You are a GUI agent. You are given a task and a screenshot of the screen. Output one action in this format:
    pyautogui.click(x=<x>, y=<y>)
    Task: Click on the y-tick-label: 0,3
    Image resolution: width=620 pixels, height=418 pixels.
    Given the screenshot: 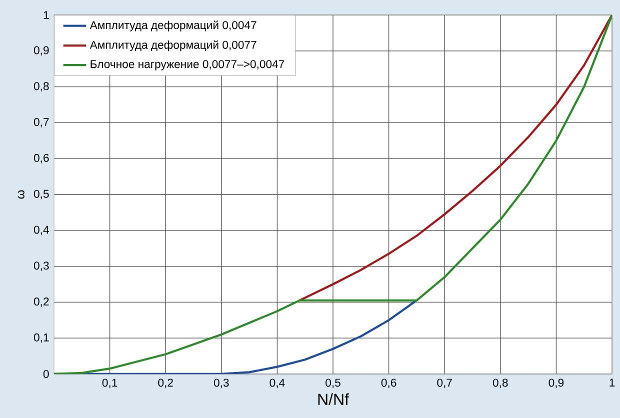 What is the action you would take?
    pyautogui.click(x=41, y=266)
    